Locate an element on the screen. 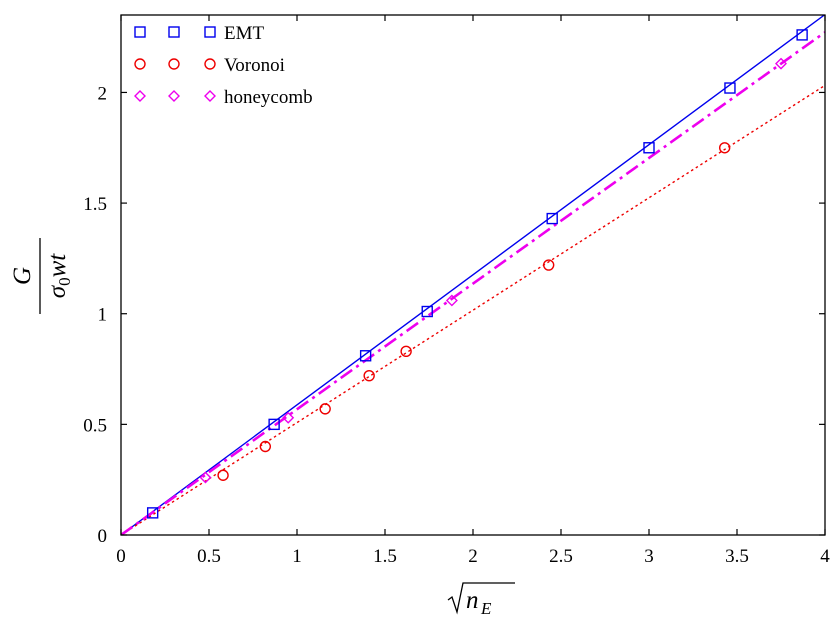 The height and width of the screenshot is (622, 830). x-tick-label: 3 is located at coordinates (649, 556).